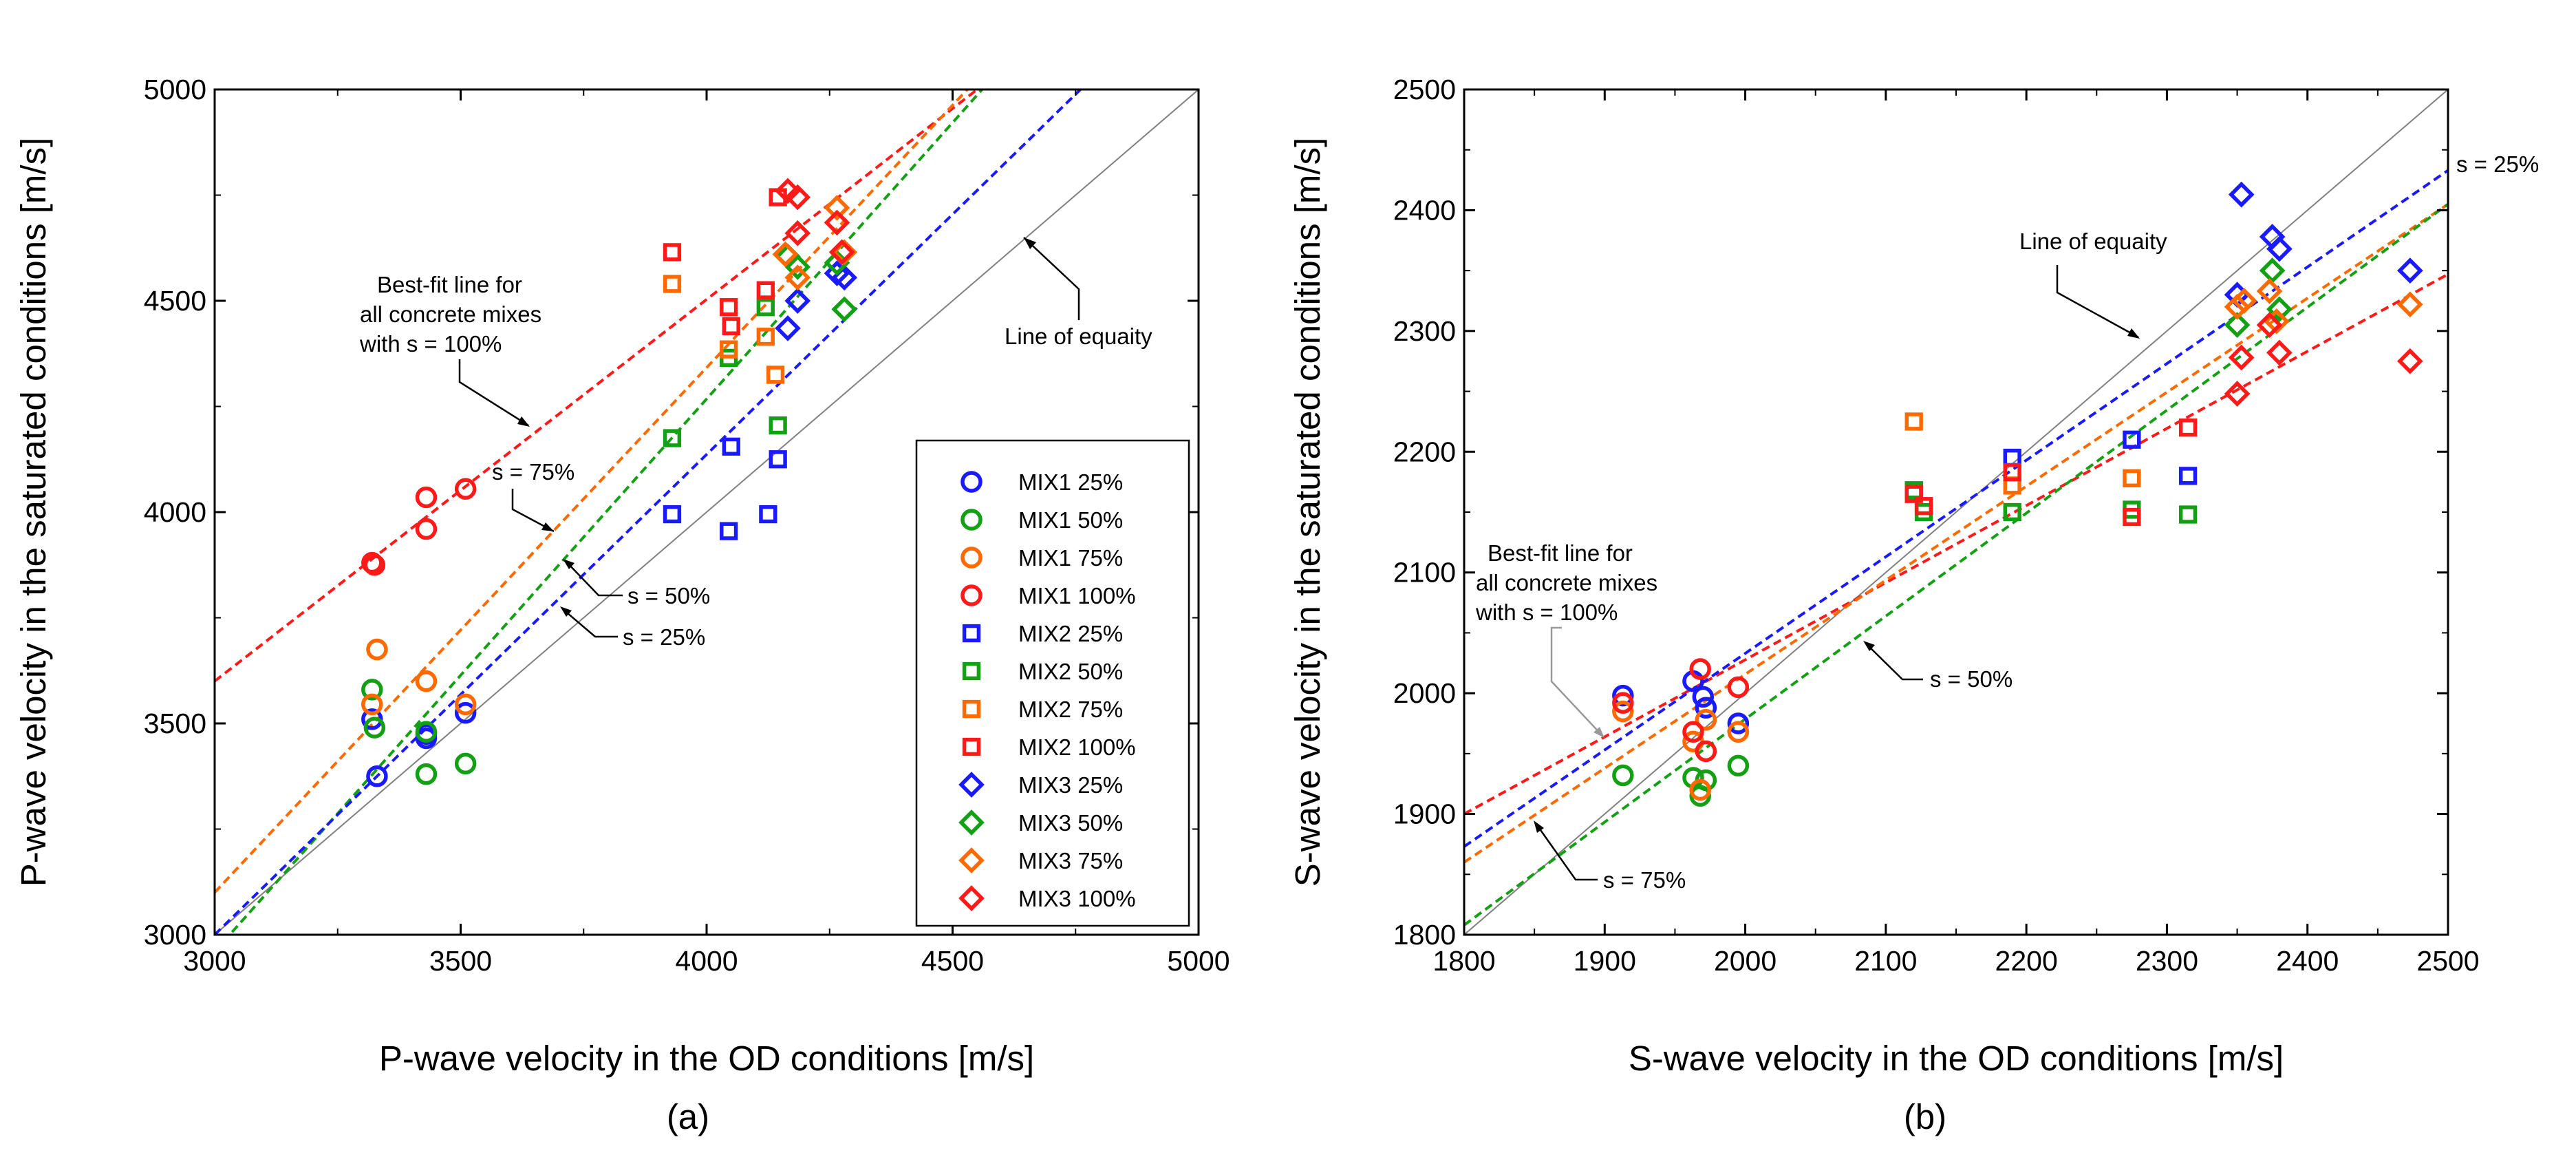 The height and width of the screenshot is (1166, 2576). Describe the element at coordinates (594, 578) in the screenshot. I see `panel-a-s50-arrow` at that location.